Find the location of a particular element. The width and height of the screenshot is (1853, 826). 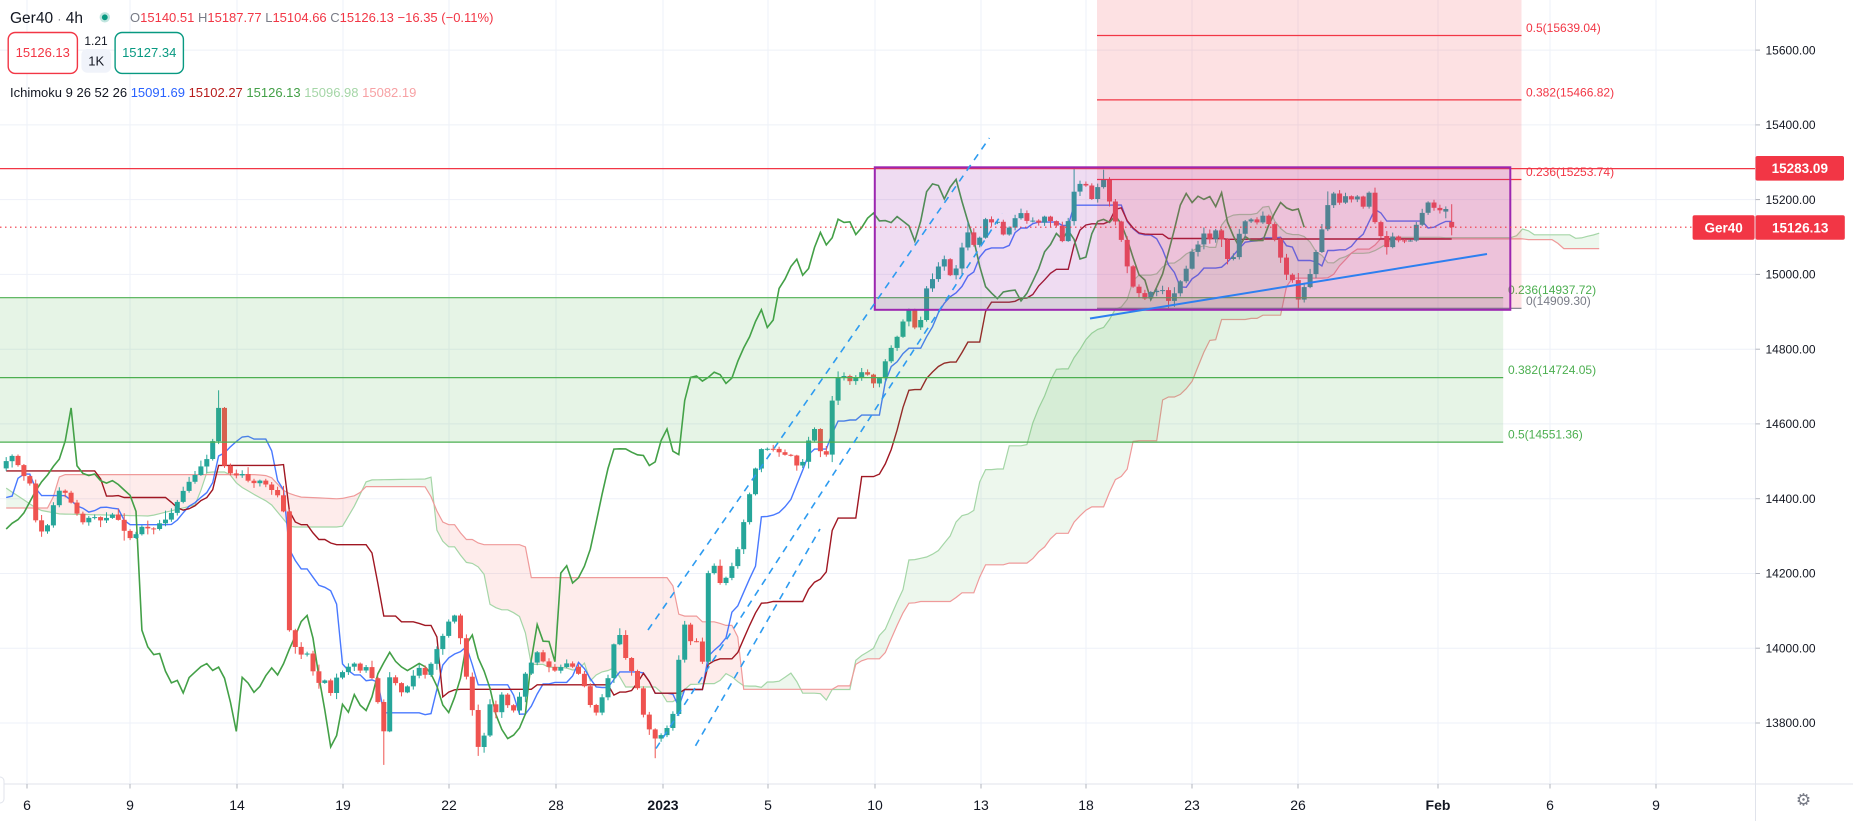

svg-text: 13800.00 is located at coordinates (1791, 723).